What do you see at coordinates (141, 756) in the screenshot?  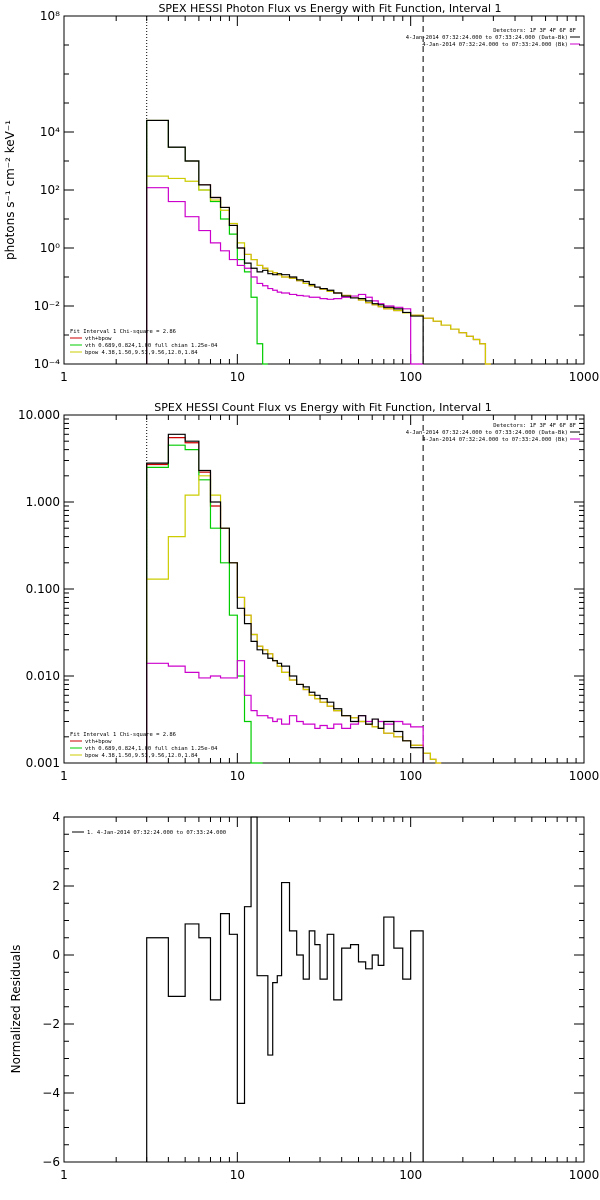 I see `count-legend-bpow: bpow 4.38,1.50,9.53,9.56,12.0,1.84` at bounding box center [141, 756].